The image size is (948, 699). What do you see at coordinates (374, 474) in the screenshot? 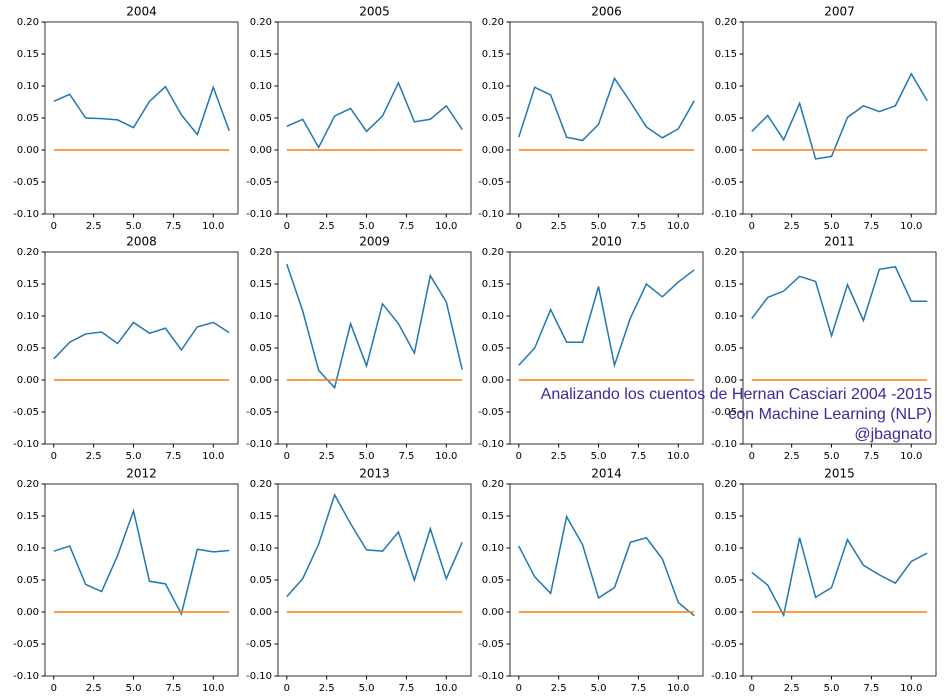
I see `subplot-title: 2013` at bounding box center [374, 474].